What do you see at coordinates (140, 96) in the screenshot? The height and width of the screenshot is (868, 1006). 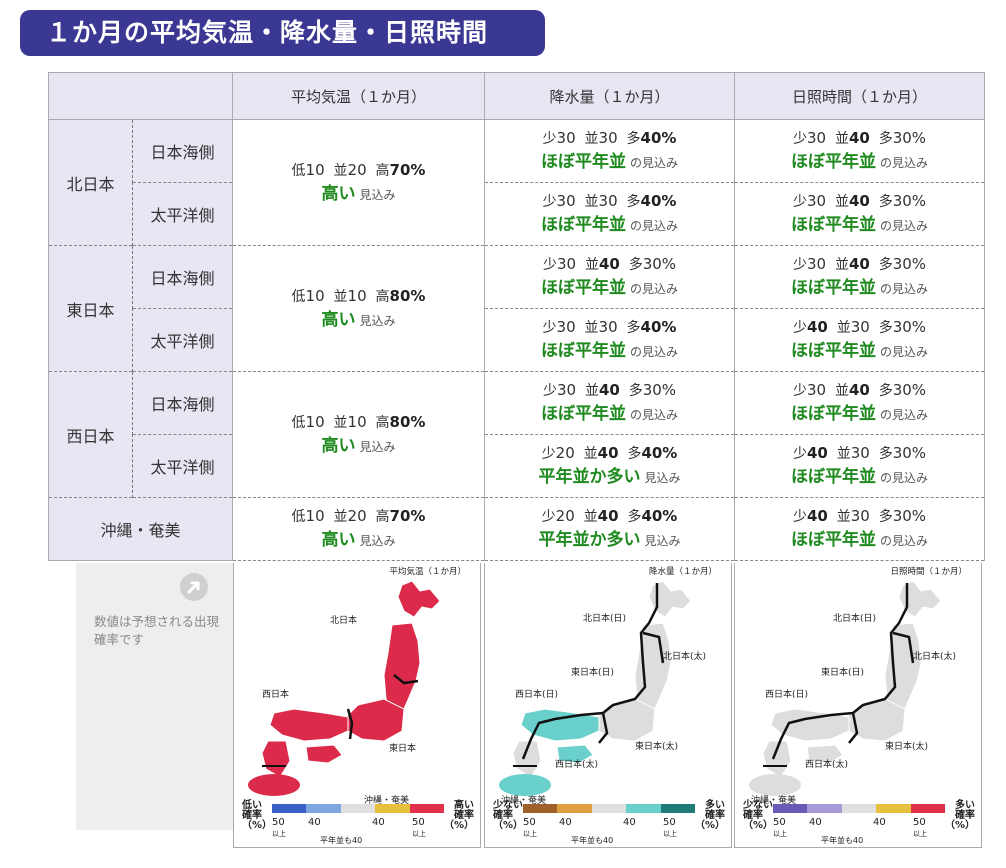 I see `header-corner` at bounding box center [140, 96].